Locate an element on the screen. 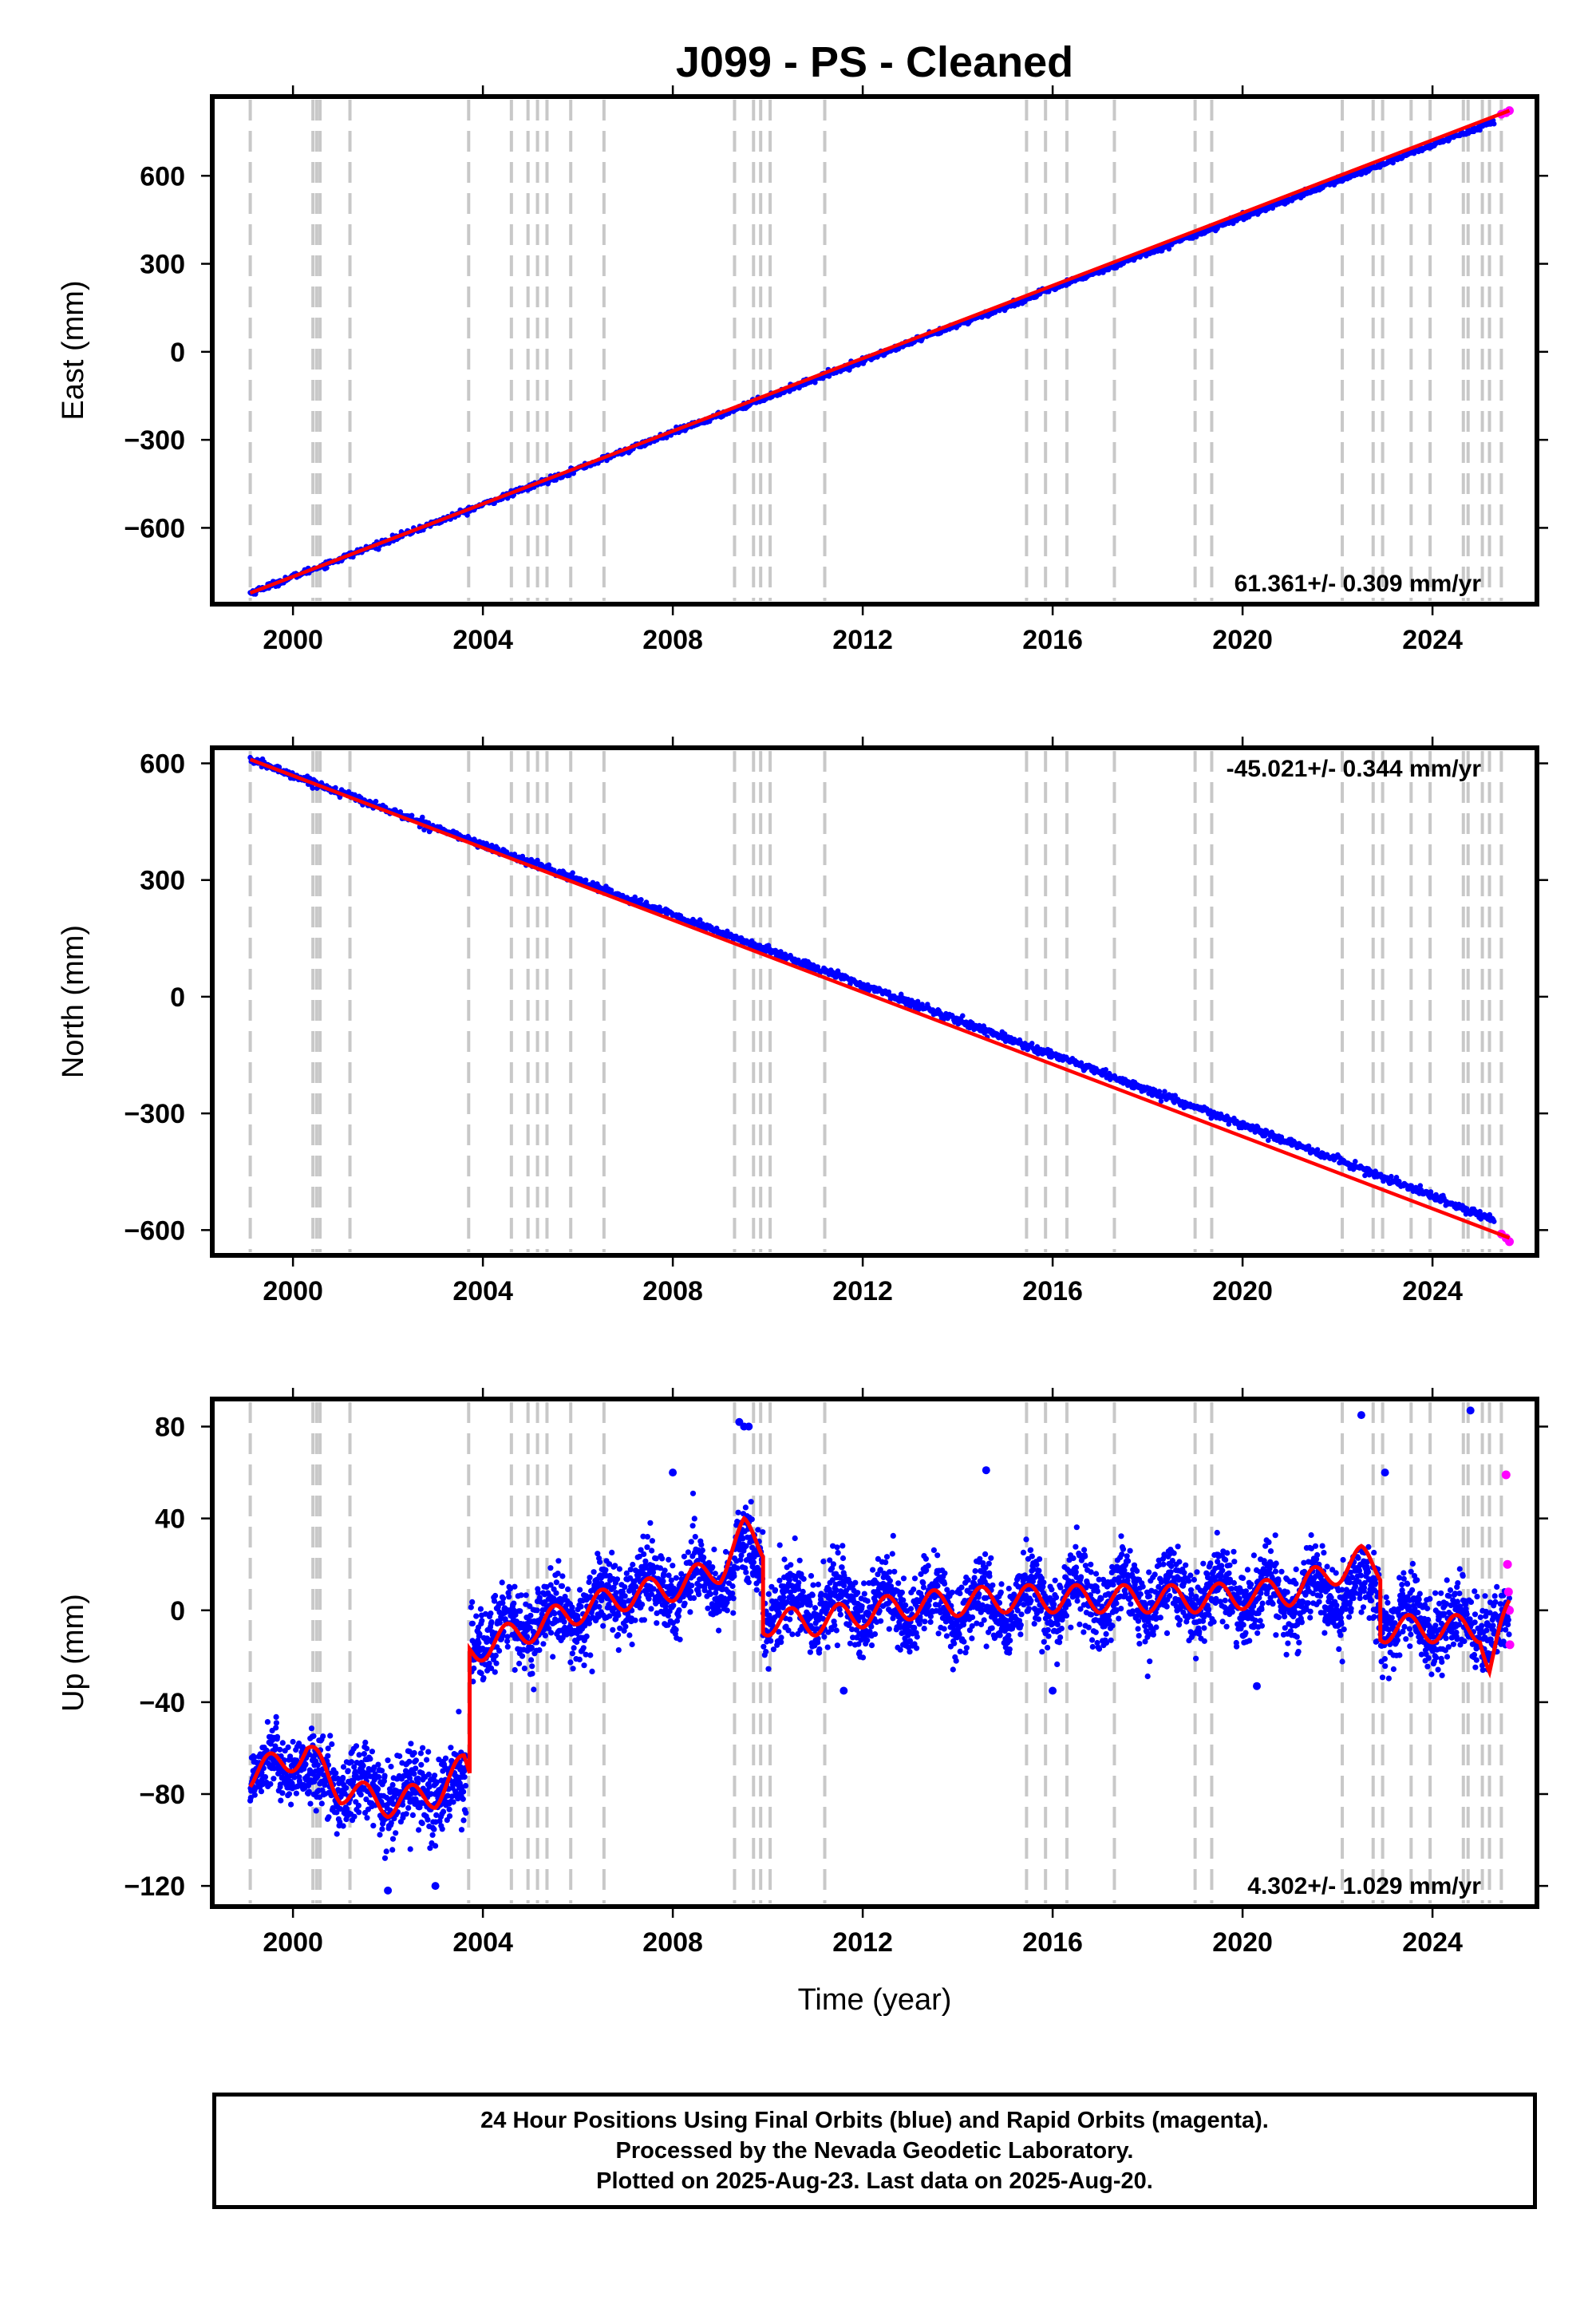 The width and height of the screenshot is (1596, 2316). chart-title: J099 - PS - Cleaned is located at coordinates (874, 62).